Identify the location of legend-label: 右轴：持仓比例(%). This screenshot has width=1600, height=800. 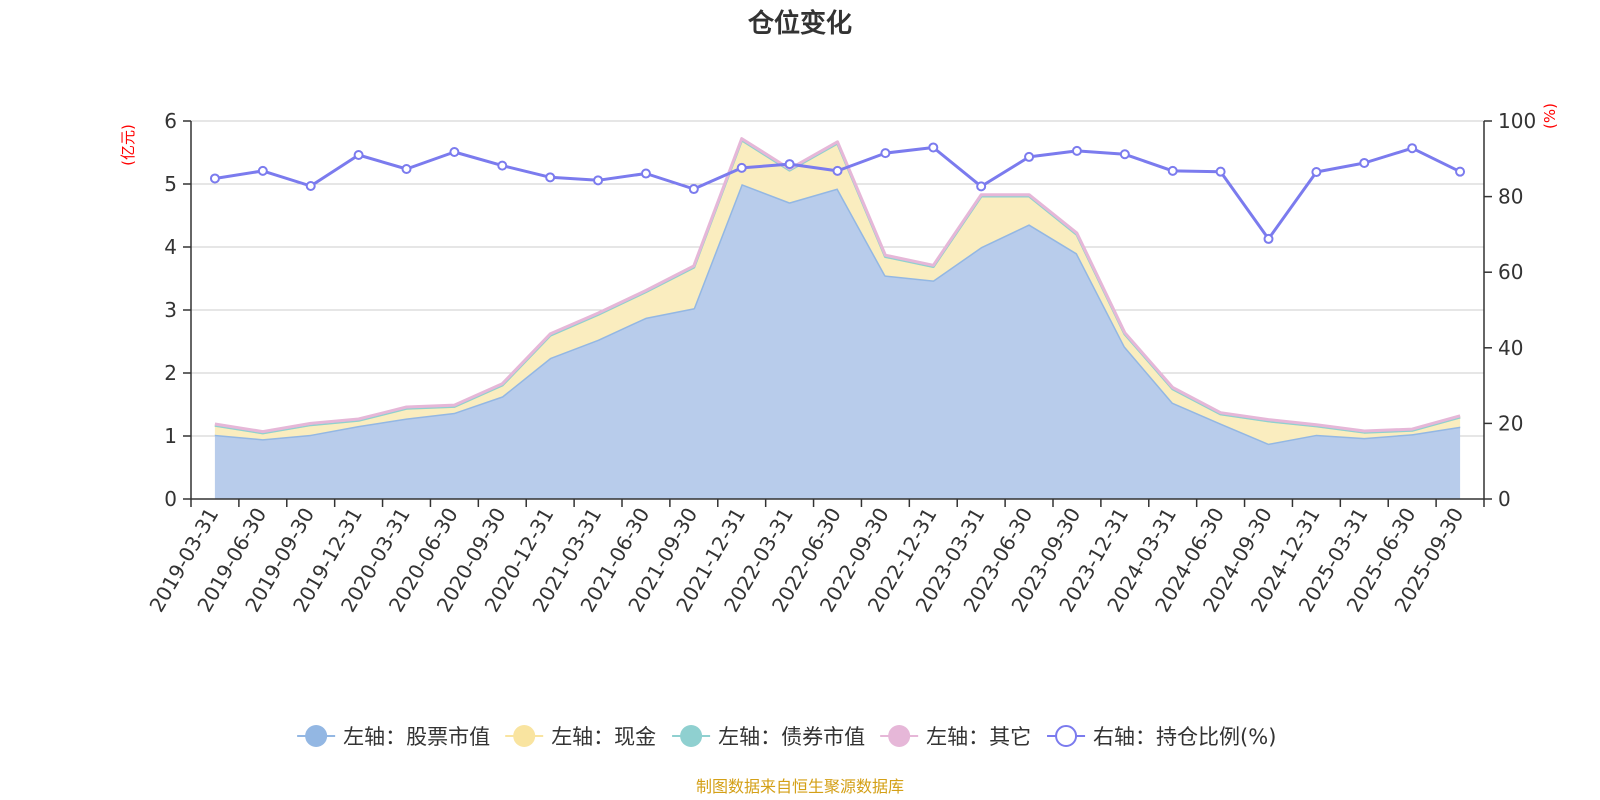
(1184, 737).